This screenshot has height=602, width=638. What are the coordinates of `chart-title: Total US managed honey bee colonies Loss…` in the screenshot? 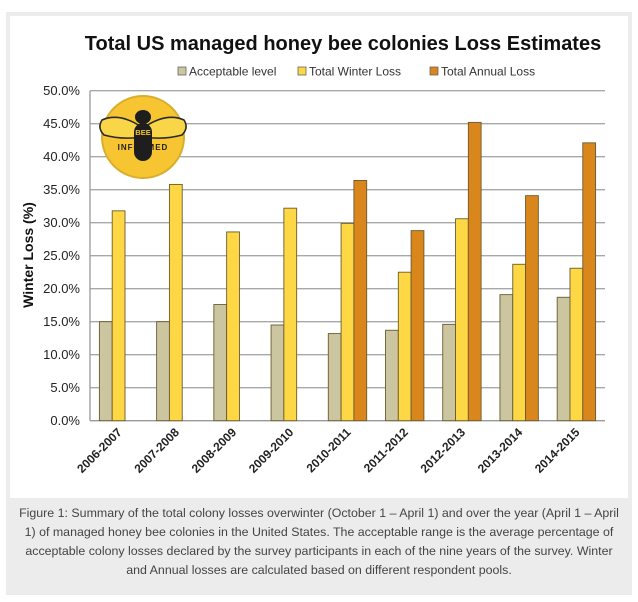 It's located at (343, 44).